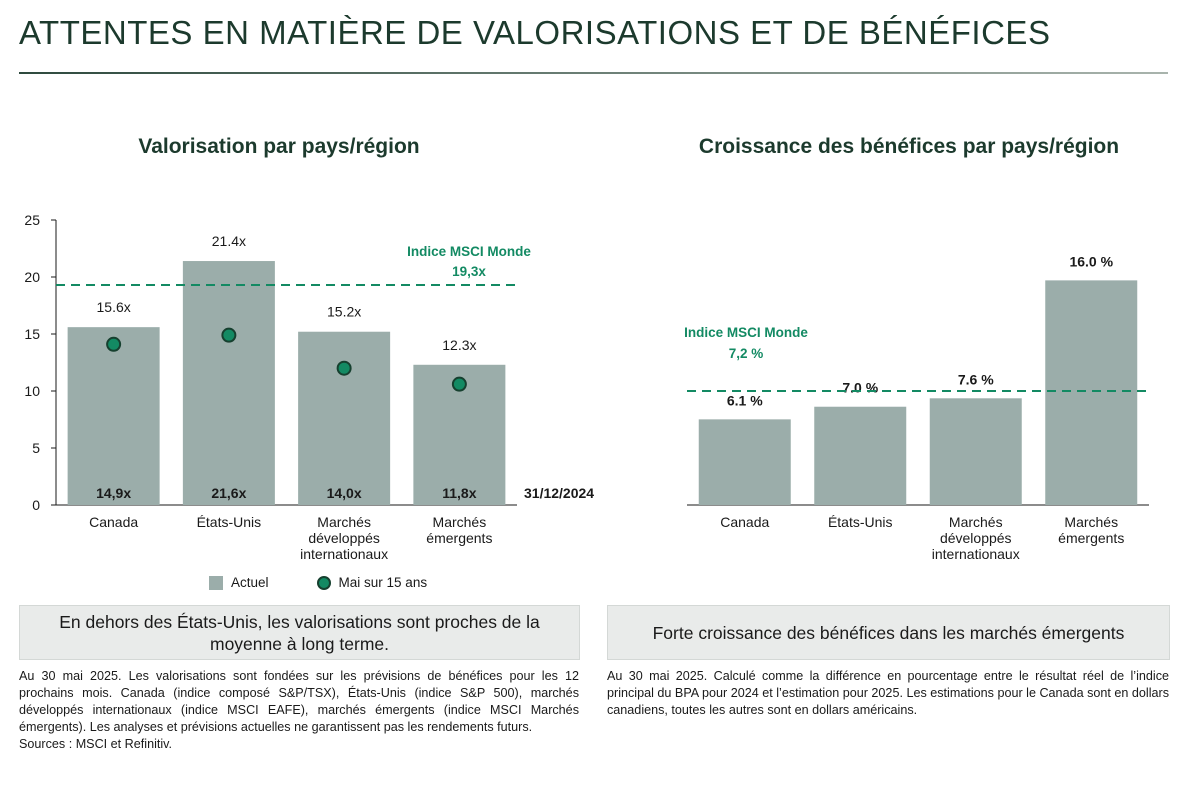 The image size is (1182, 788). What do you see at coordinates (1091, 538) in the screenshot?
I see `right-category-label: émergents` at bounding box center [1091, 538].